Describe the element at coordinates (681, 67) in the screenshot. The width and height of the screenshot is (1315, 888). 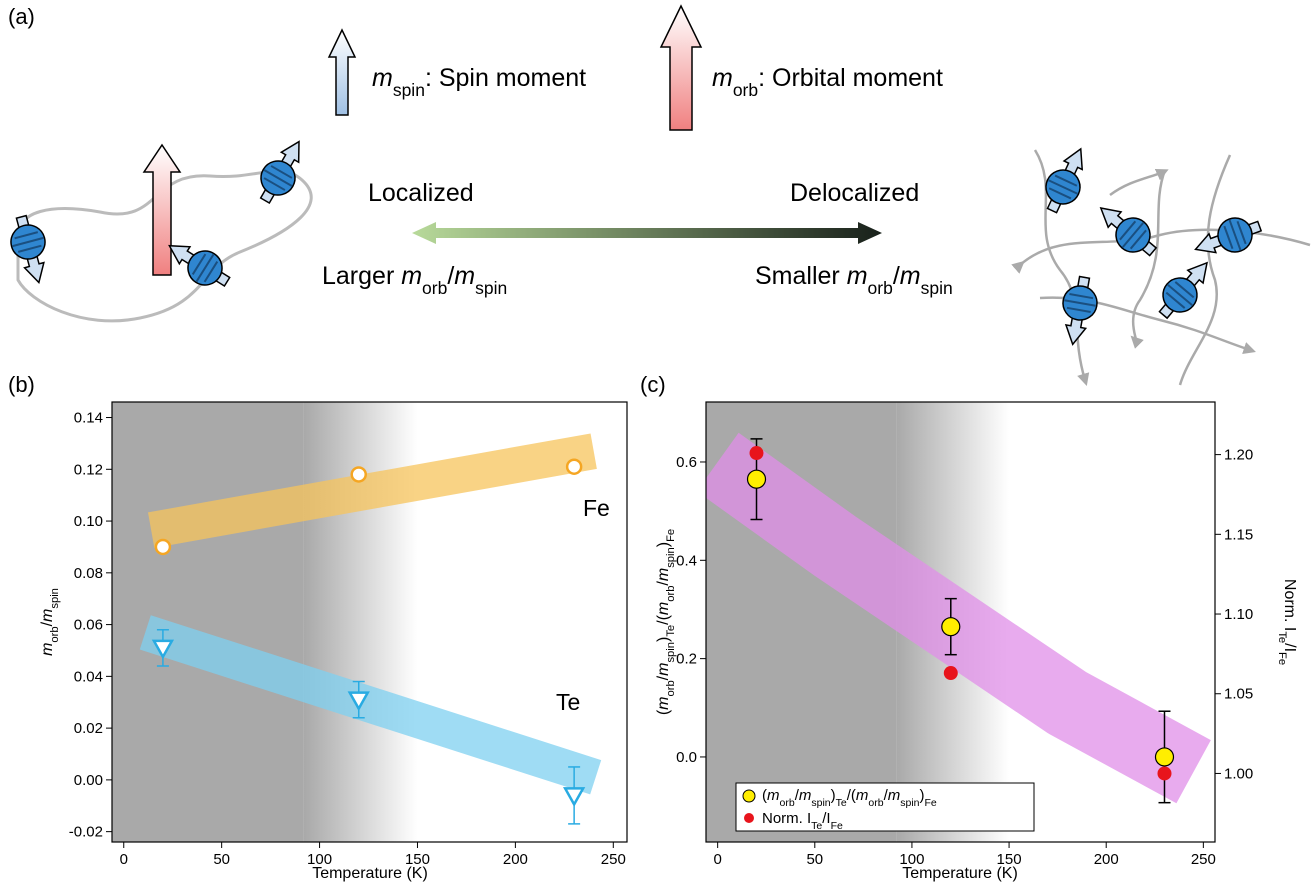
I see `orbital-arrow-icon` at that location.